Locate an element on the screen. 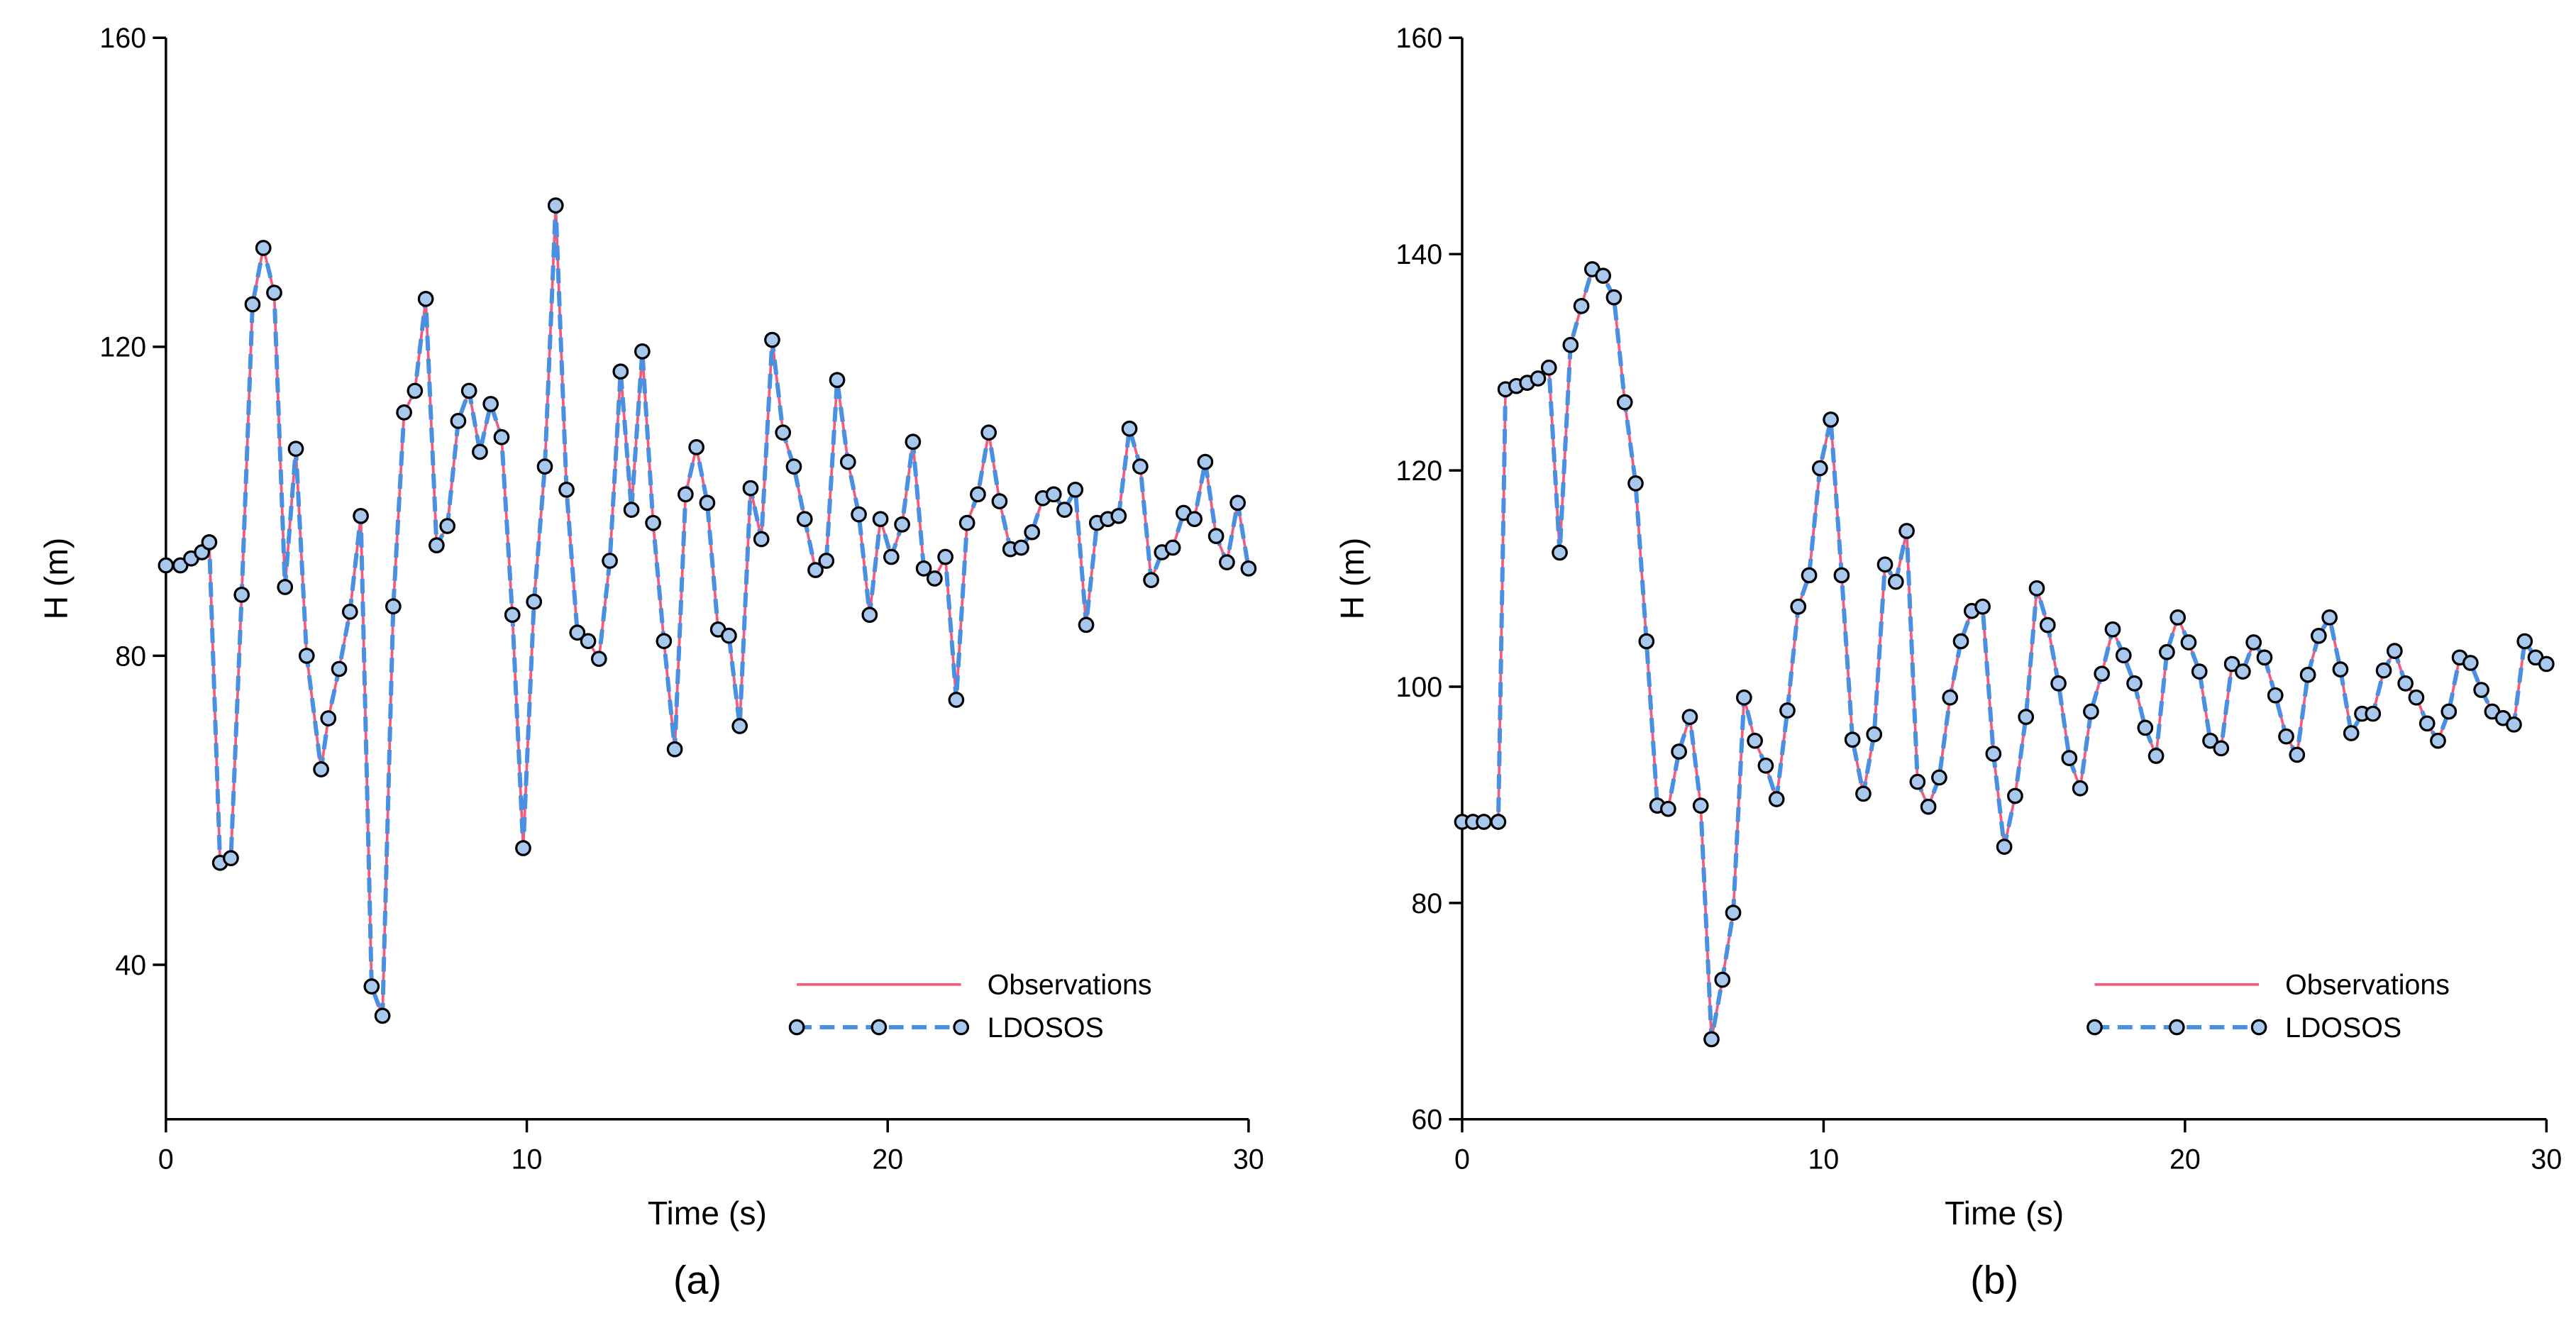 This screenshot has width=2576, height=1328. caption: (b) is located at coordinates (1994, 1280).